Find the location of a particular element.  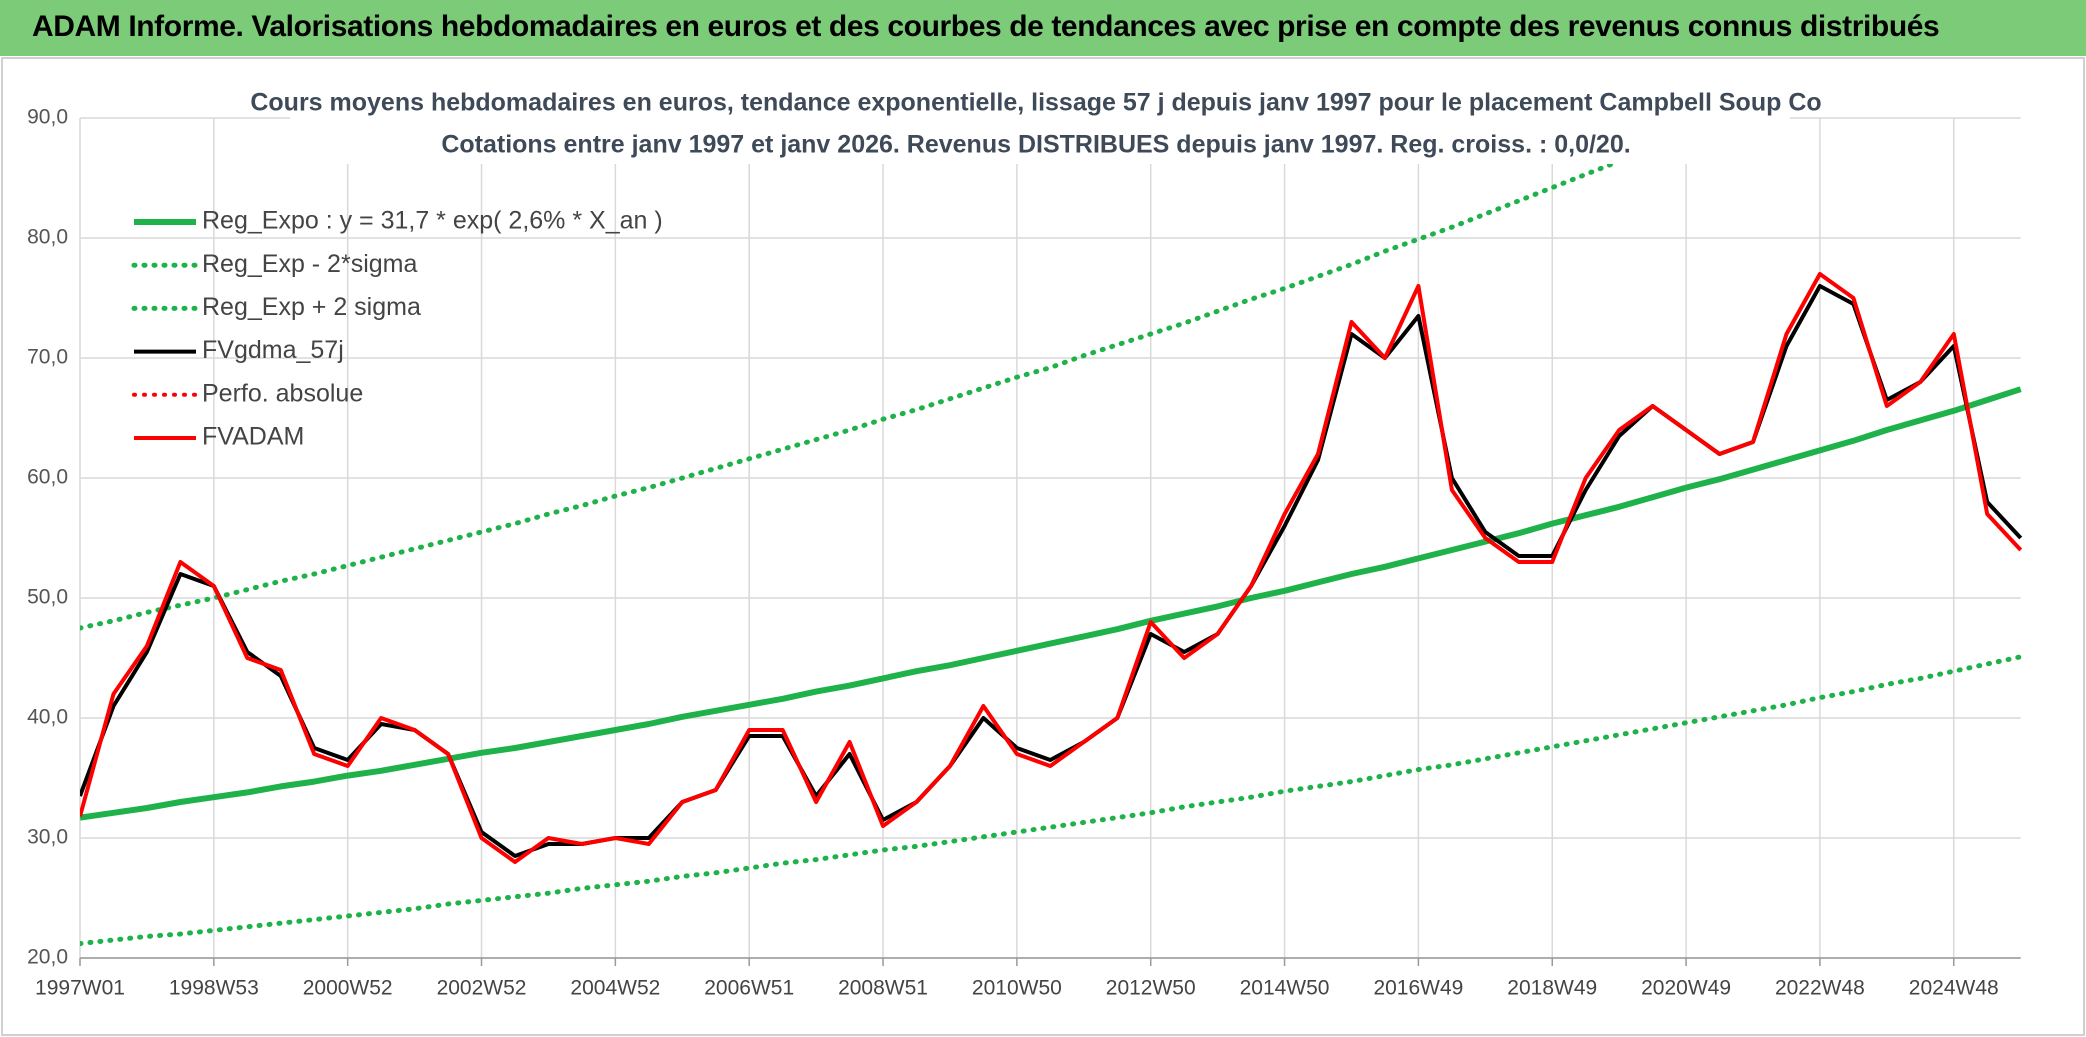

y-tick-label: 90,0 is located at coordinates (47, 117).